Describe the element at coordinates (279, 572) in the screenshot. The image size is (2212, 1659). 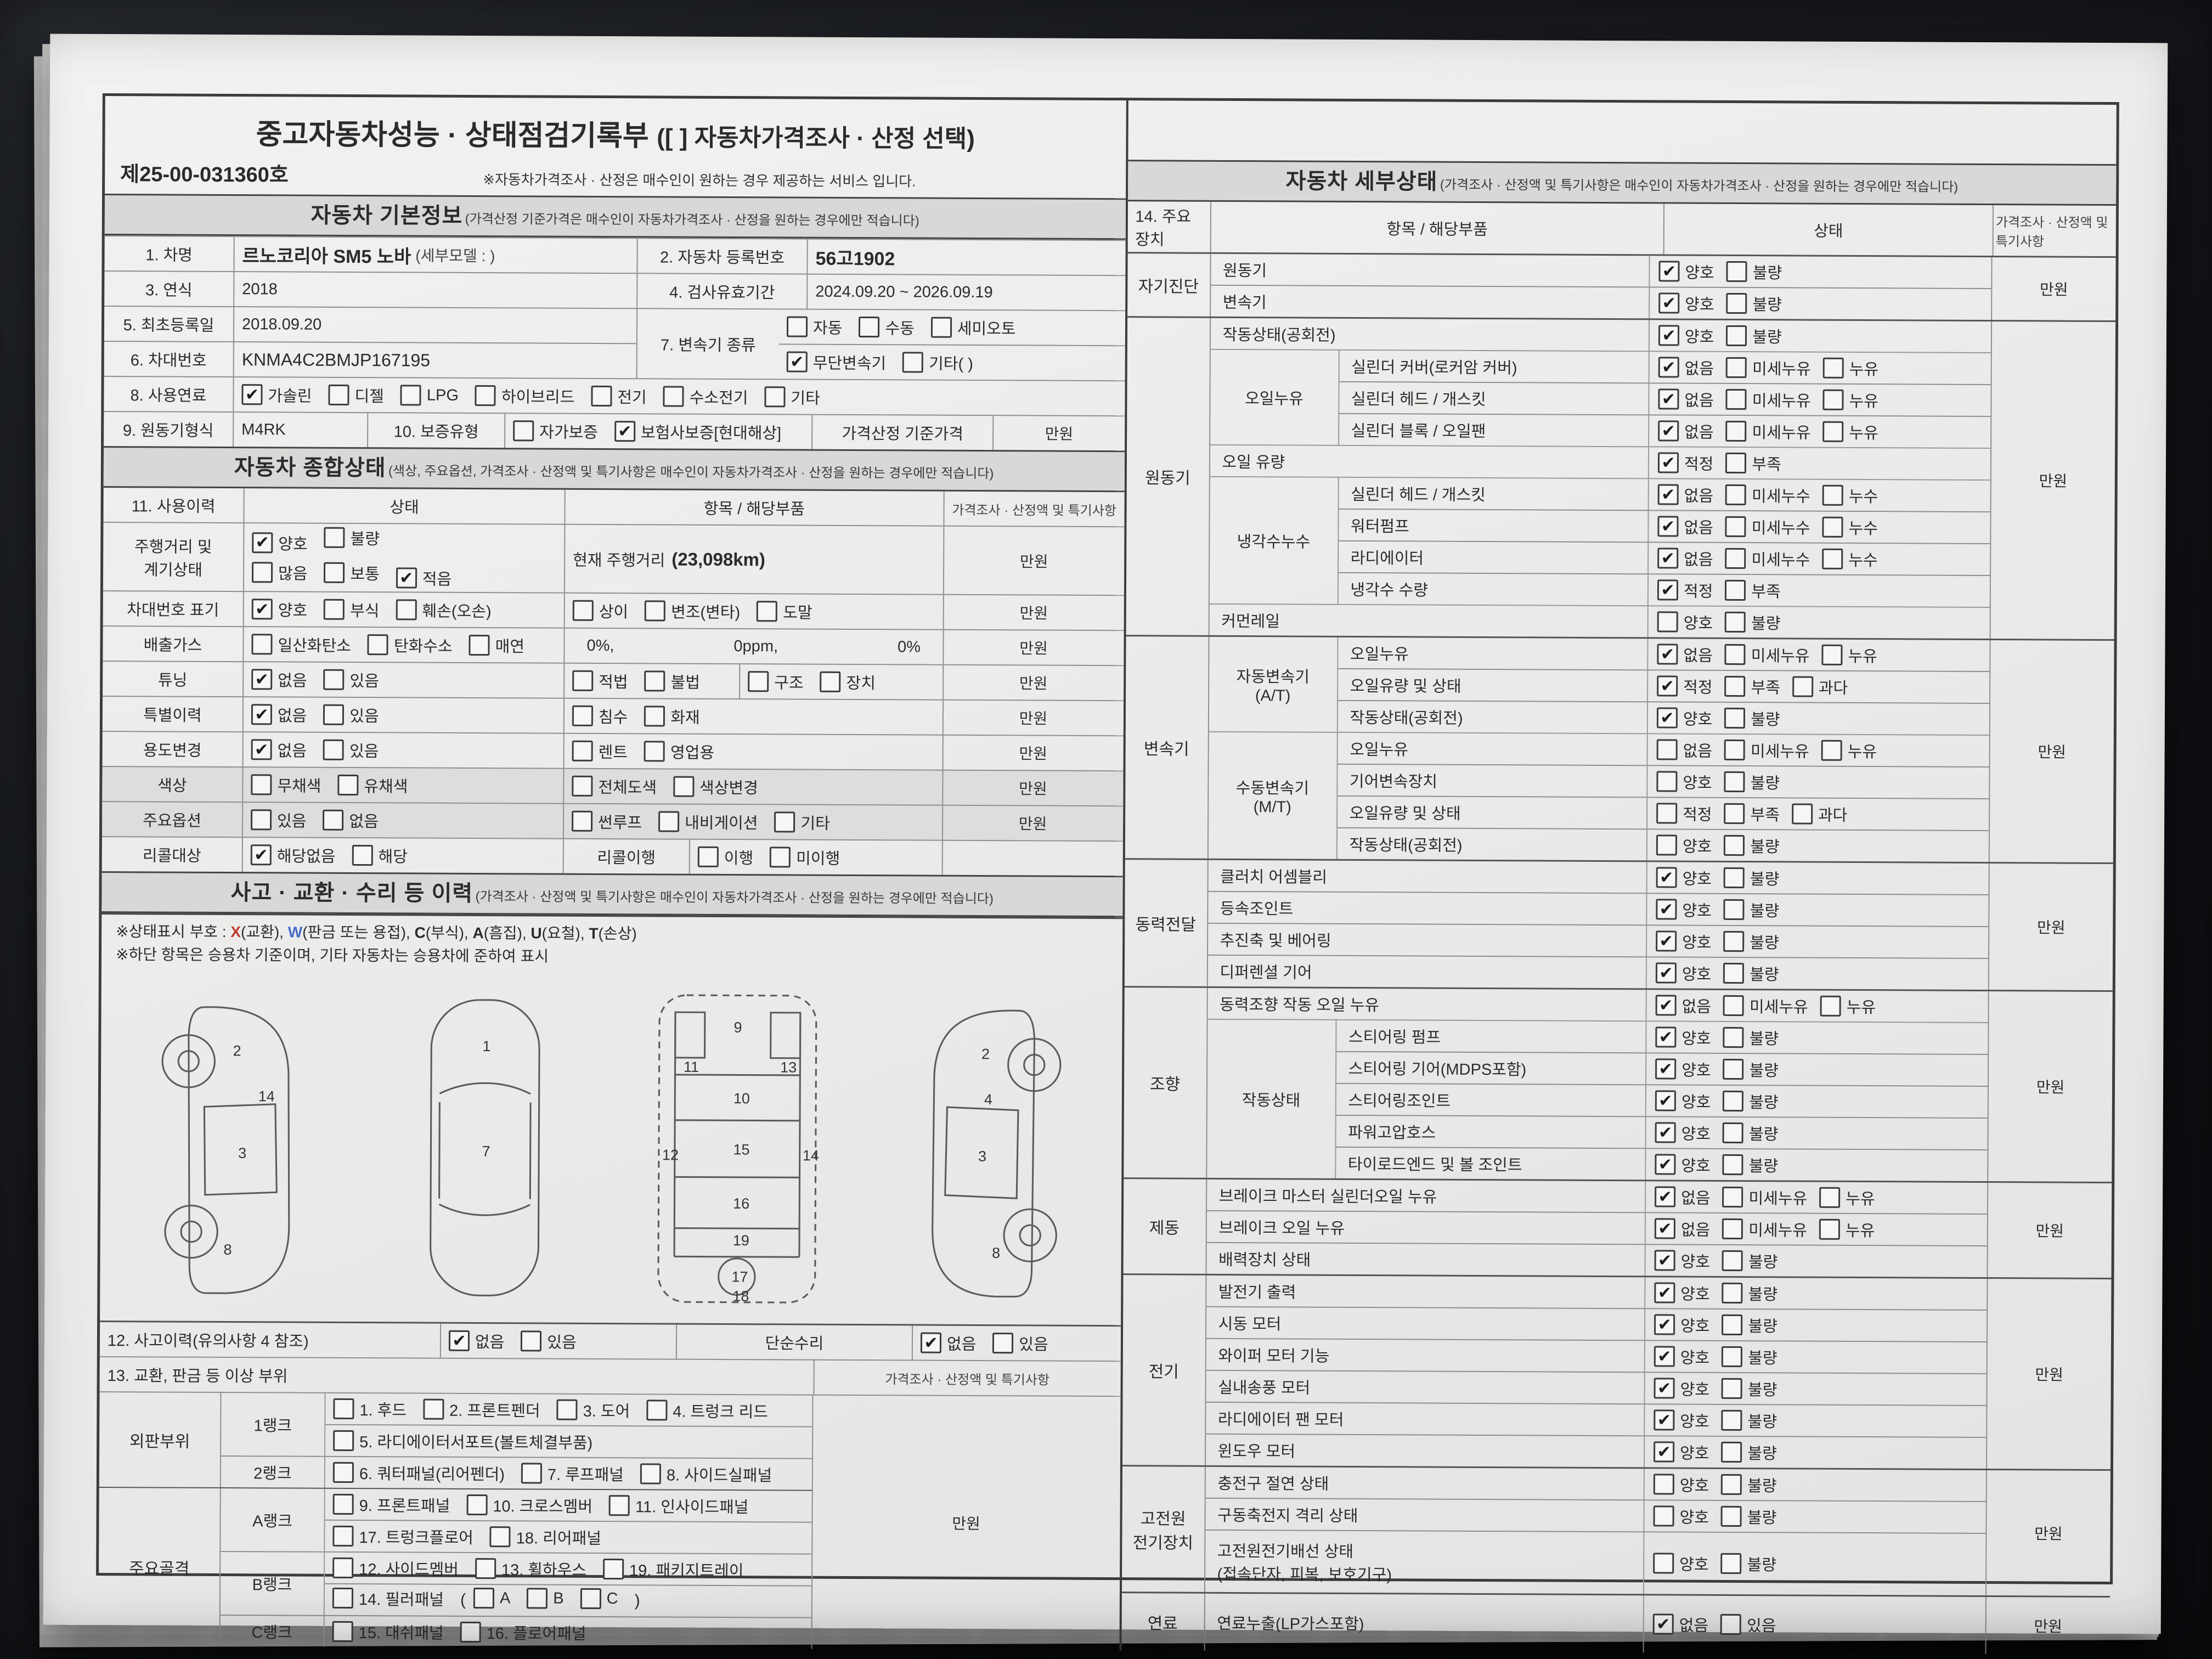
I see `checkbox-option: 많음` at that location.